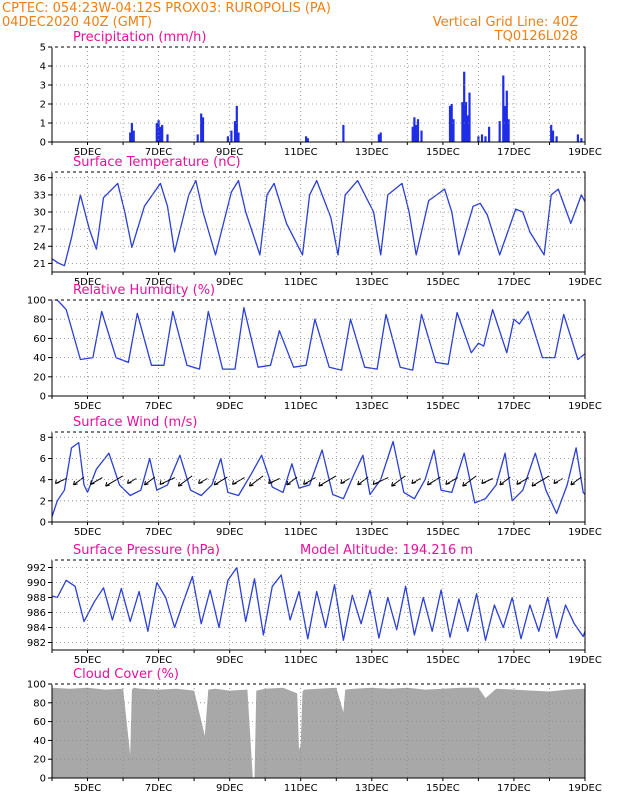 This screenshot has height=800, width=618. I want to click on y-tick-label: 988, so click(36, 598).